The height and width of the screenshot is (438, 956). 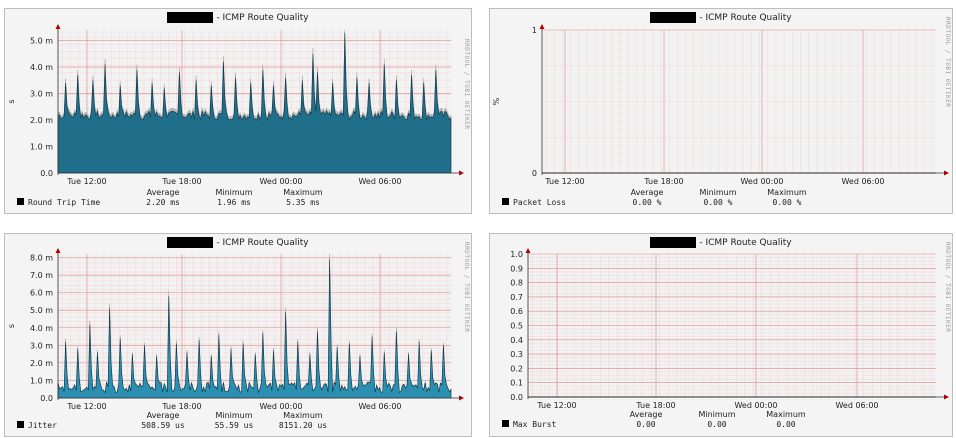 I want to click on stat-value: 1.96 ms, so click(x=234, y=202).